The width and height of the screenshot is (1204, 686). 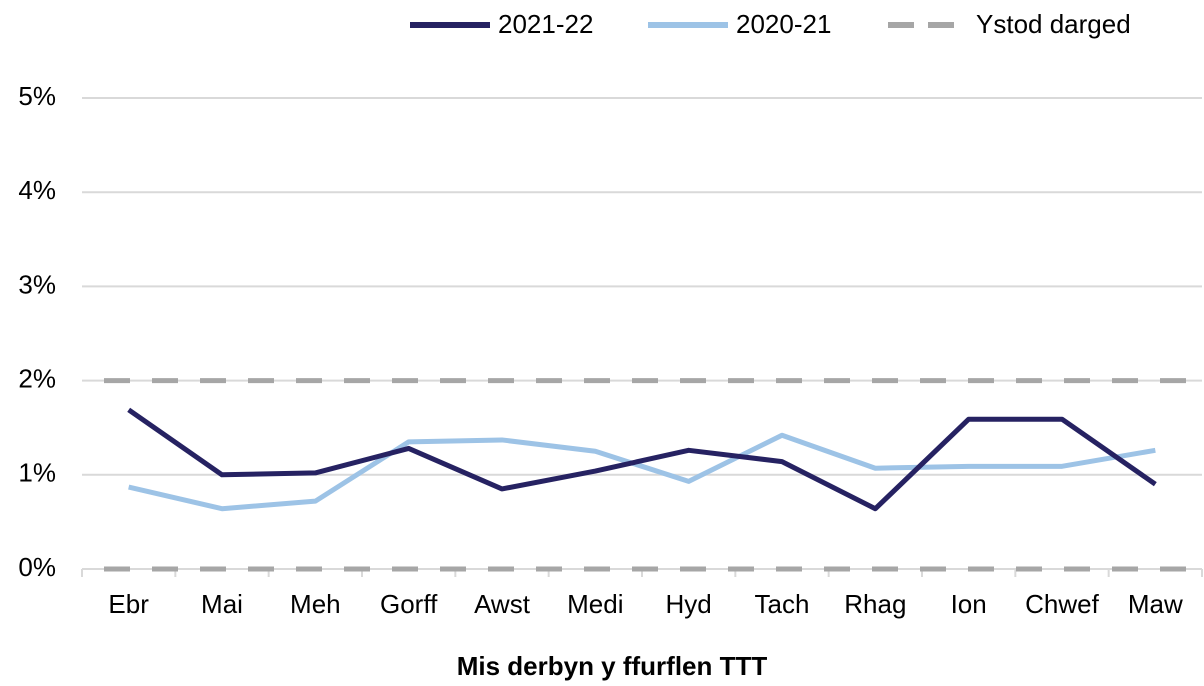 I want to click on x-tick-label: Mai, so click(x=222, y=604).